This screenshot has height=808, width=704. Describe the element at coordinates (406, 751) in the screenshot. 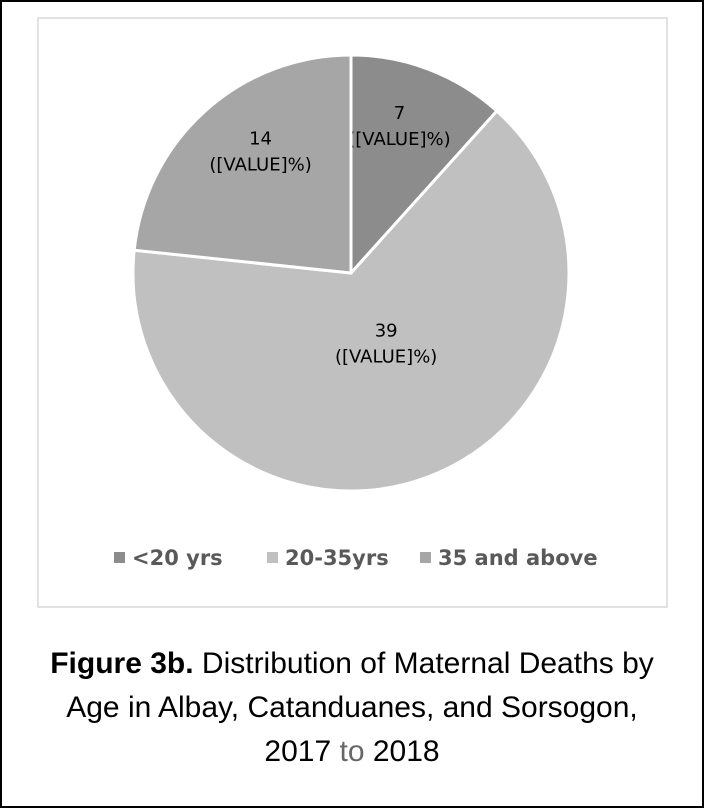

I see `caption-end: 2018` at that location.